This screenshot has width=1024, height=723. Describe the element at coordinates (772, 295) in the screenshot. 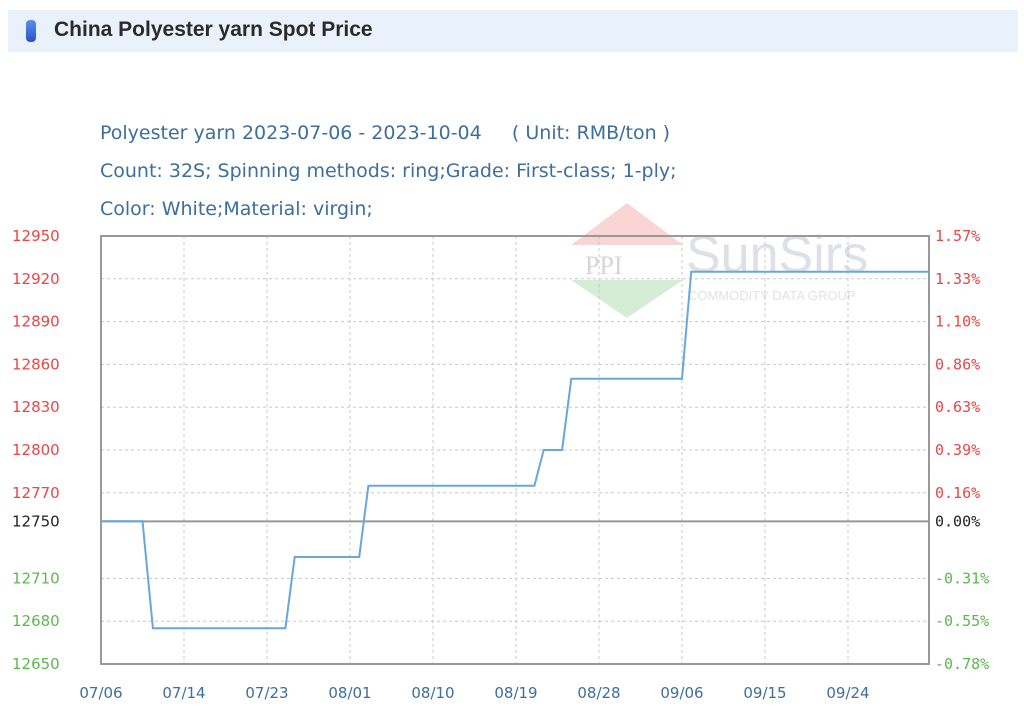

I see `watermark-tagline: COMMODITY DATA GROUP` at that location.